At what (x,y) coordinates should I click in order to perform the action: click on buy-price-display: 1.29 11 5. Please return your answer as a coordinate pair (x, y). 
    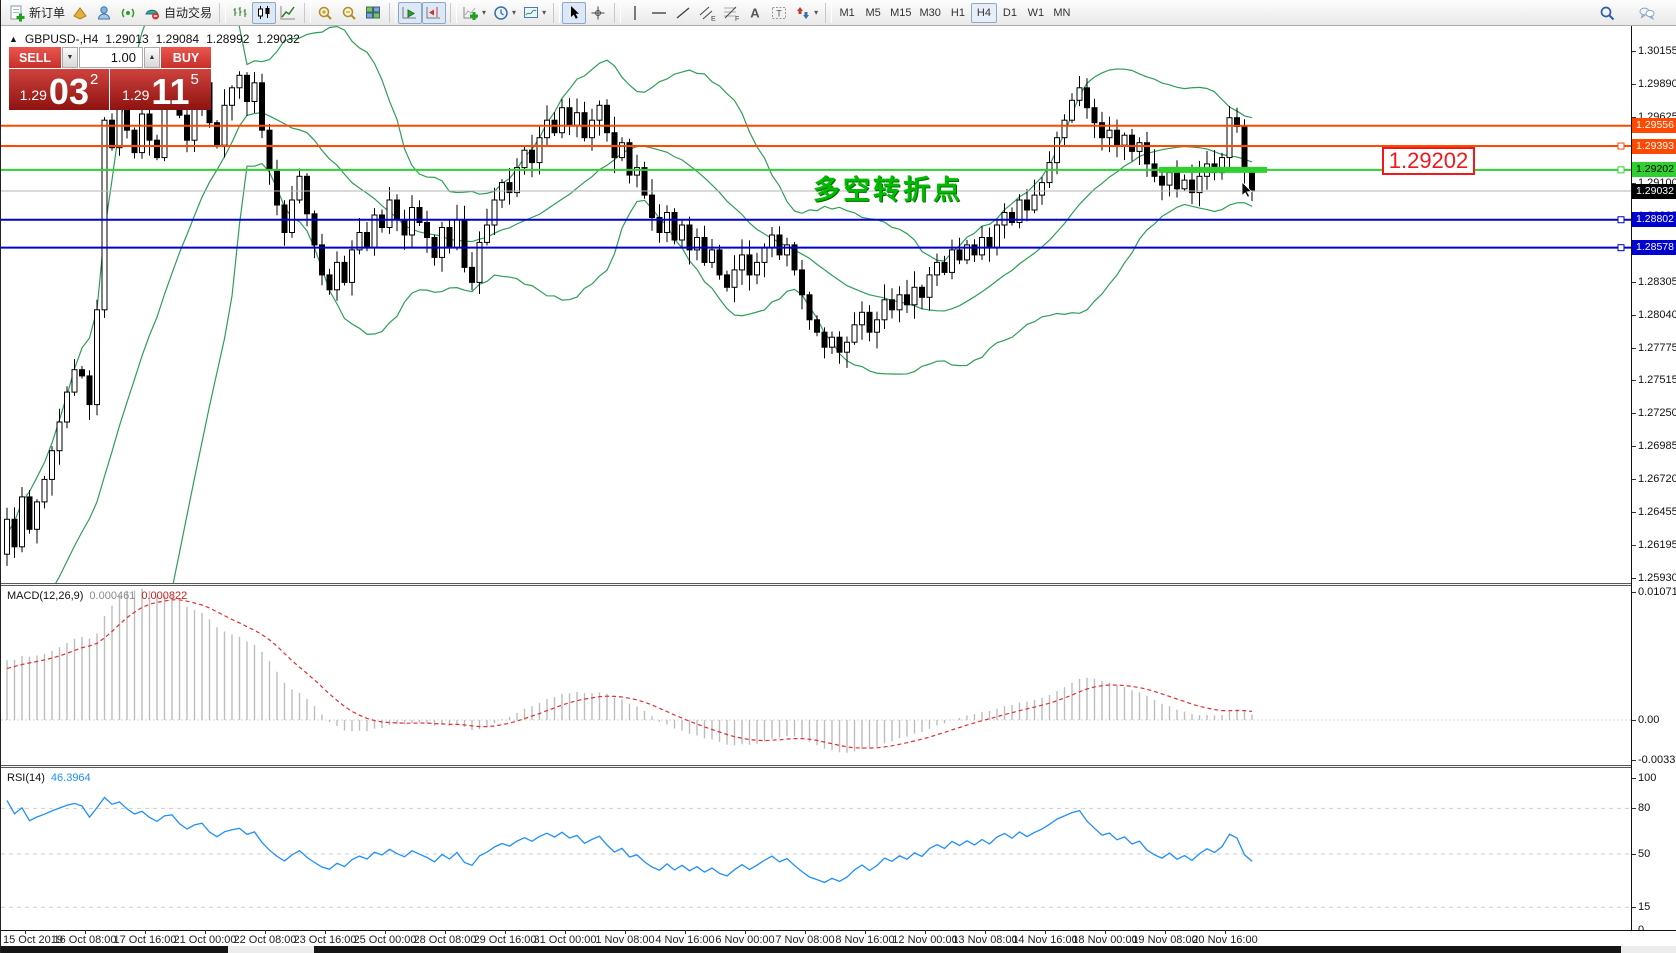
    Looking at the image, I should click on (160, 89).